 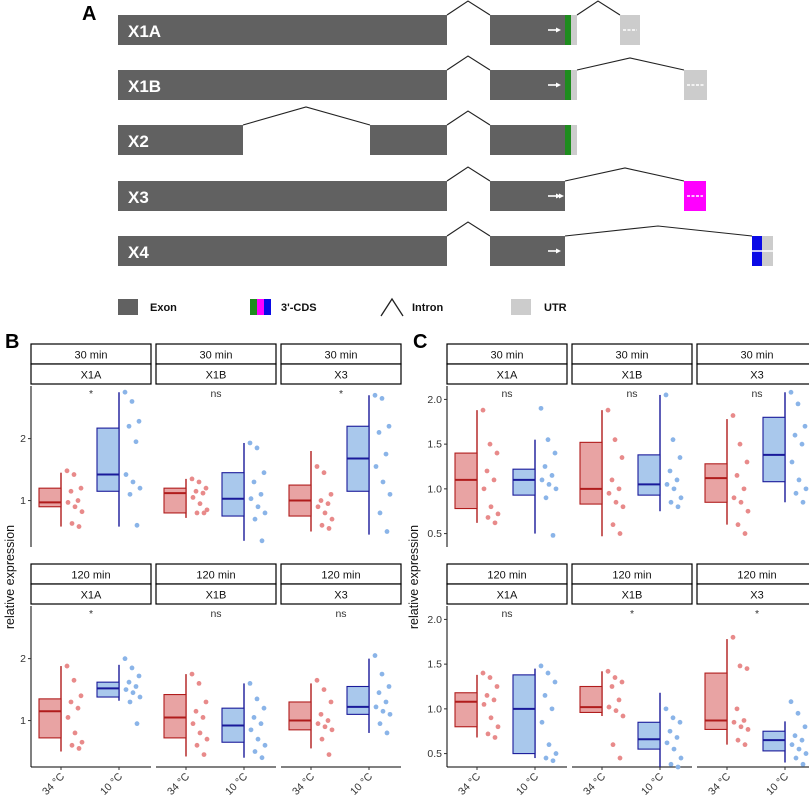 I want to click on strip-time-label: 30 min, so click(x=340, y=356).